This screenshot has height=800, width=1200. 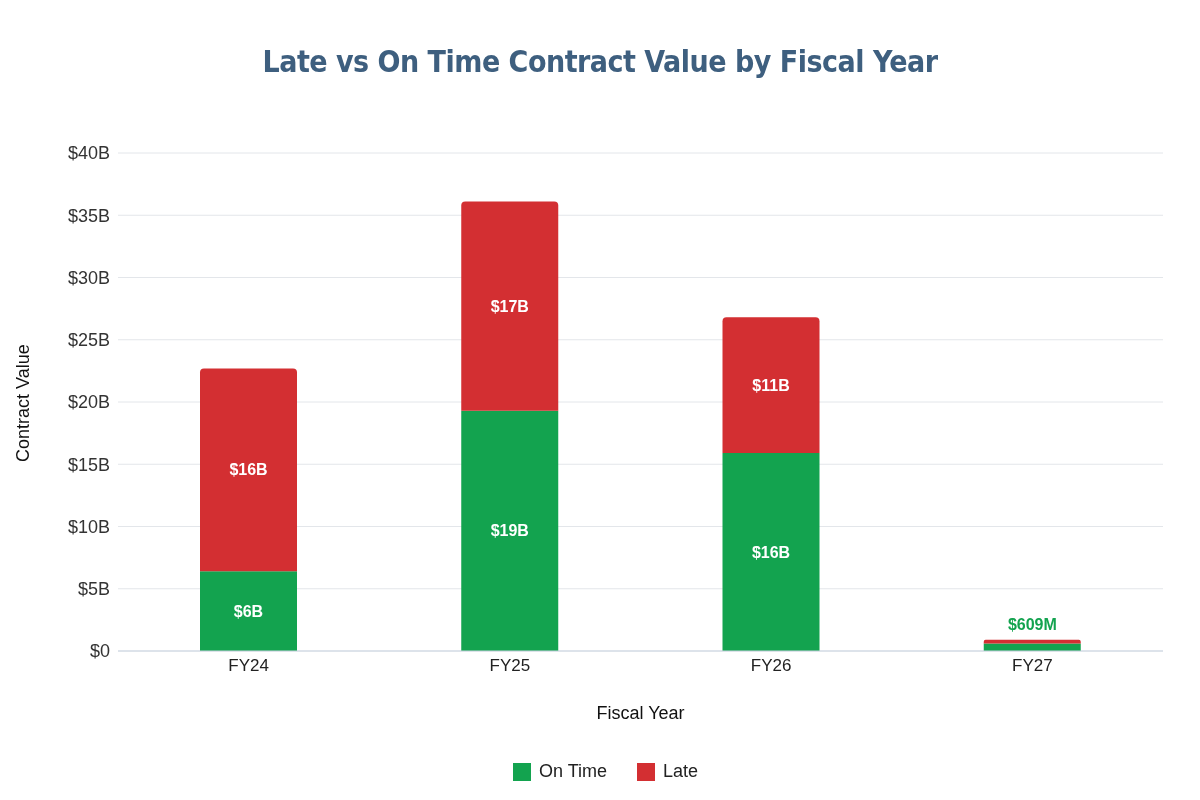 I want to click on y-tick-label: $10B, so click(x=88, y=526).